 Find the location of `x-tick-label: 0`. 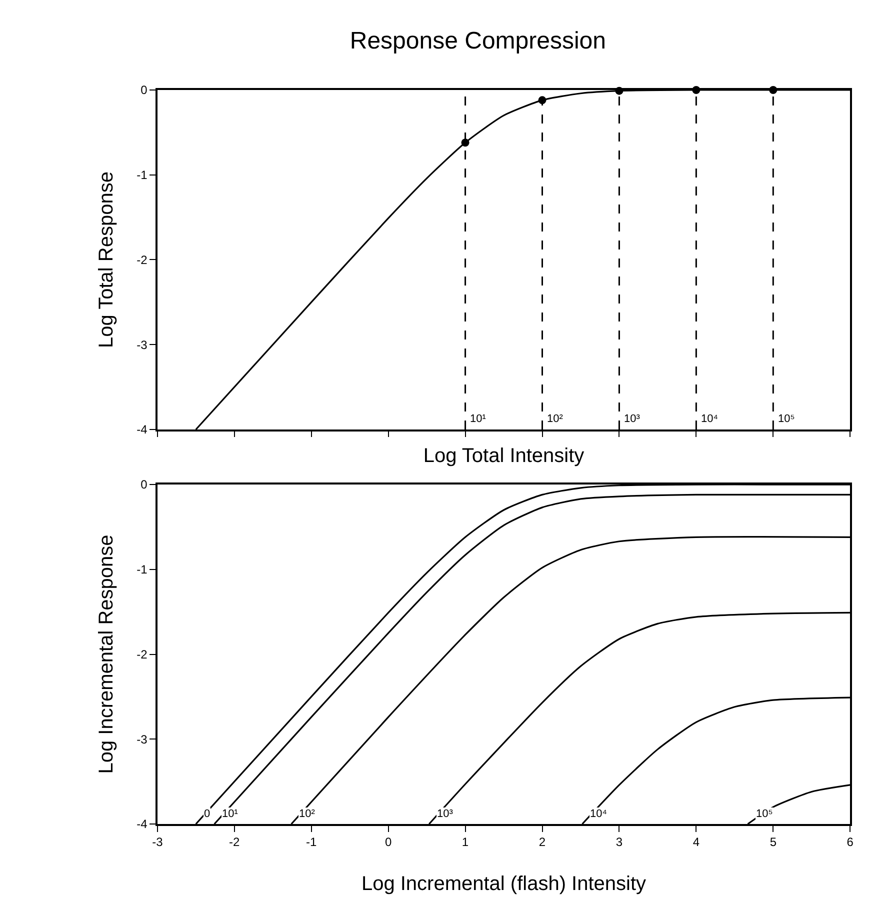

x-tick-label: 0 is located at coordinates (388, 842).